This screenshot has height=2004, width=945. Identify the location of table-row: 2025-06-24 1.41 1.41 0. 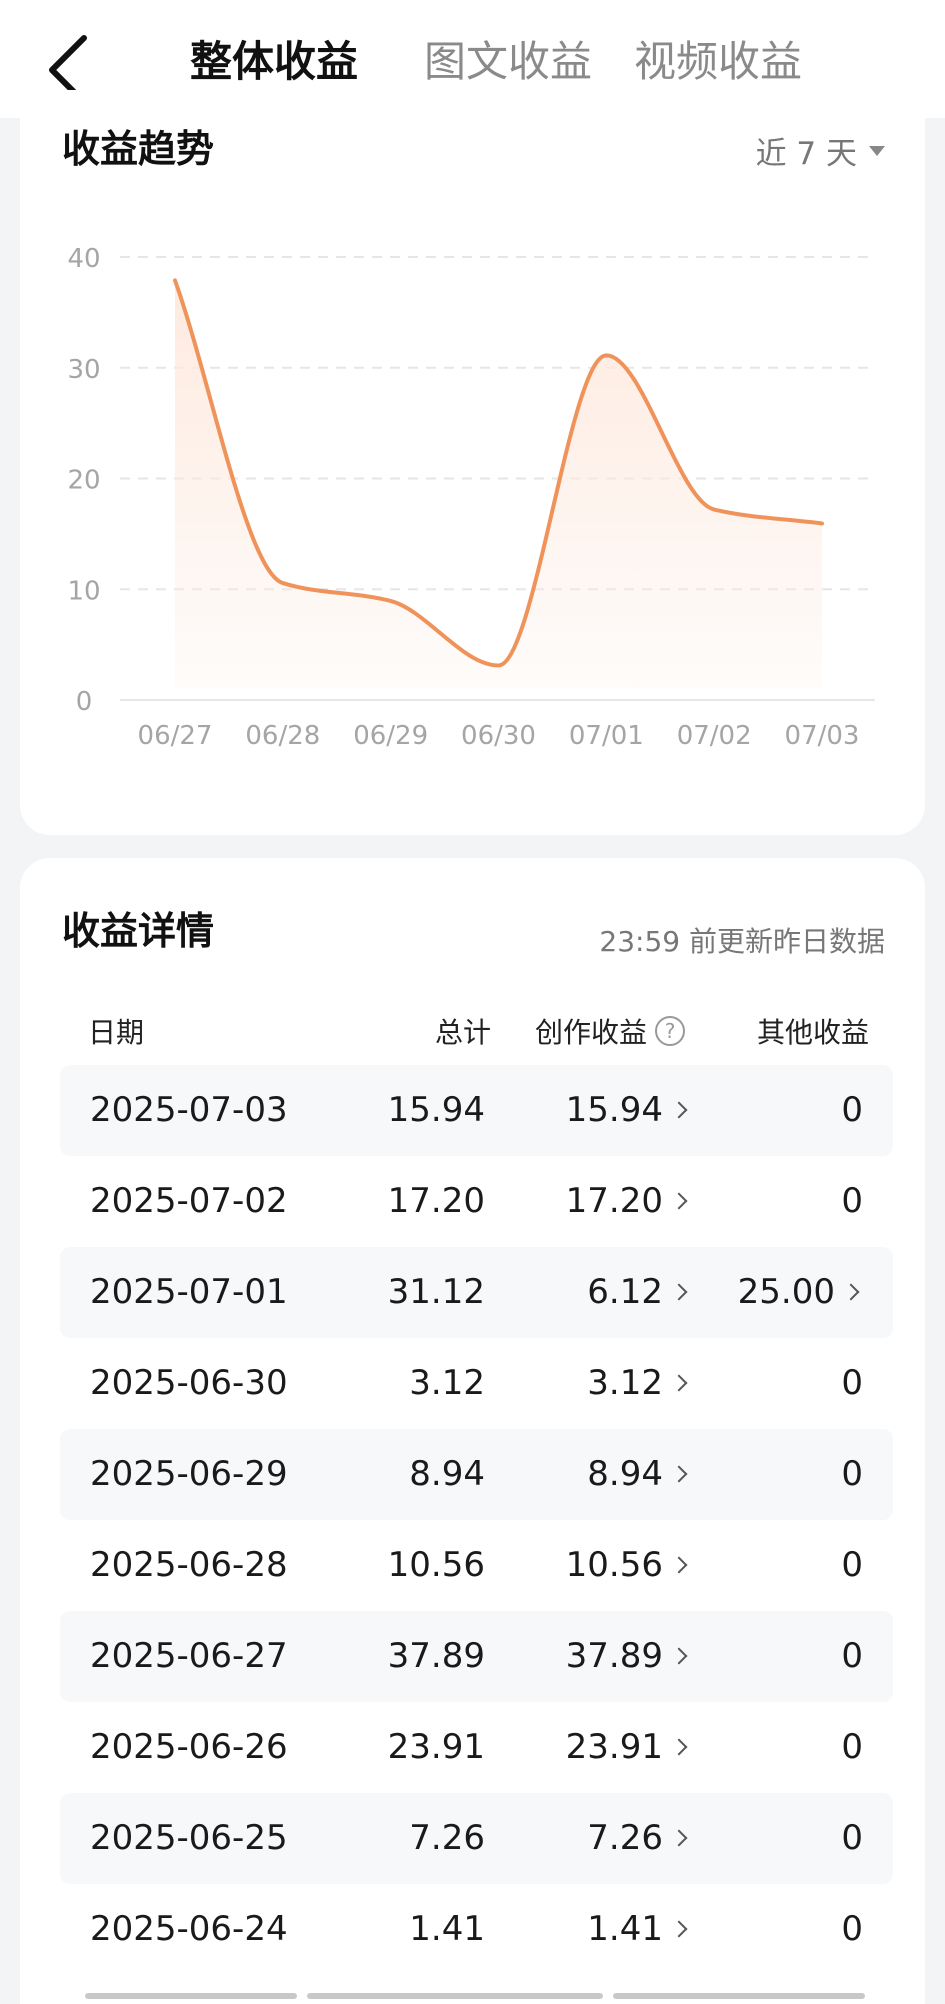
(476, 1929).